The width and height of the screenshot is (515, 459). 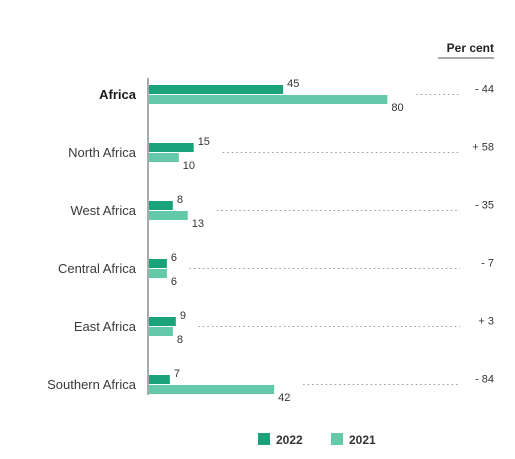 What do you see at coordinates (317, 440) in the screenshot?
I see `legend: 2022 2021` at bounding box center [317, 440].